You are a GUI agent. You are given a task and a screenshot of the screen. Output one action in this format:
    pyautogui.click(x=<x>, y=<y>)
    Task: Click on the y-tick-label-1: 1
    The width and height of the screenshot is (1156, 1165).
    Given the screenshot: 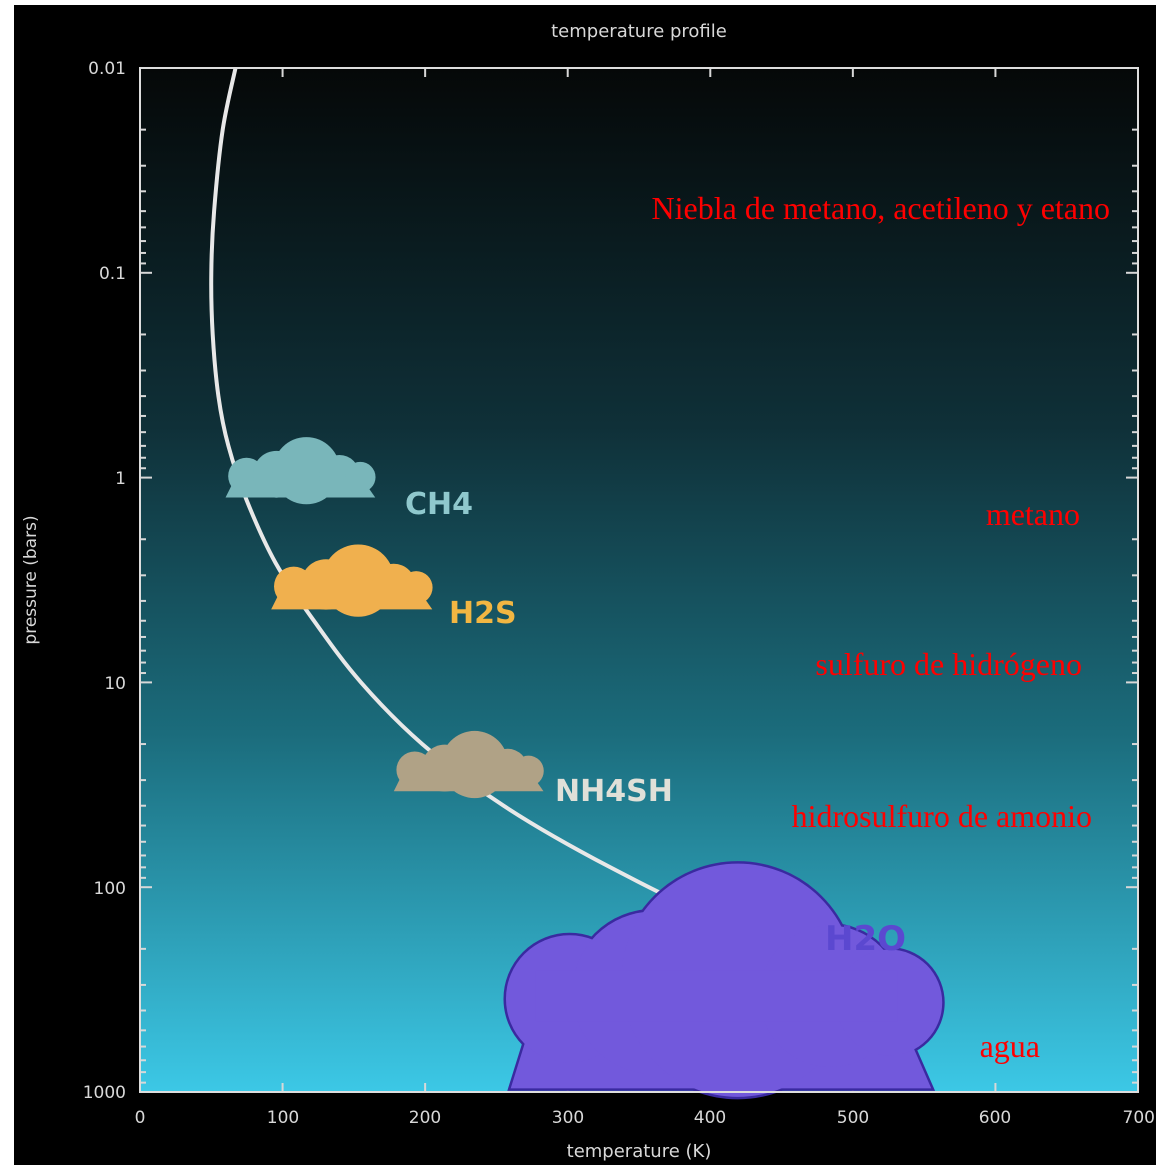 What is the action you would take?
    pyautogui.click(x=120, y=479)
    